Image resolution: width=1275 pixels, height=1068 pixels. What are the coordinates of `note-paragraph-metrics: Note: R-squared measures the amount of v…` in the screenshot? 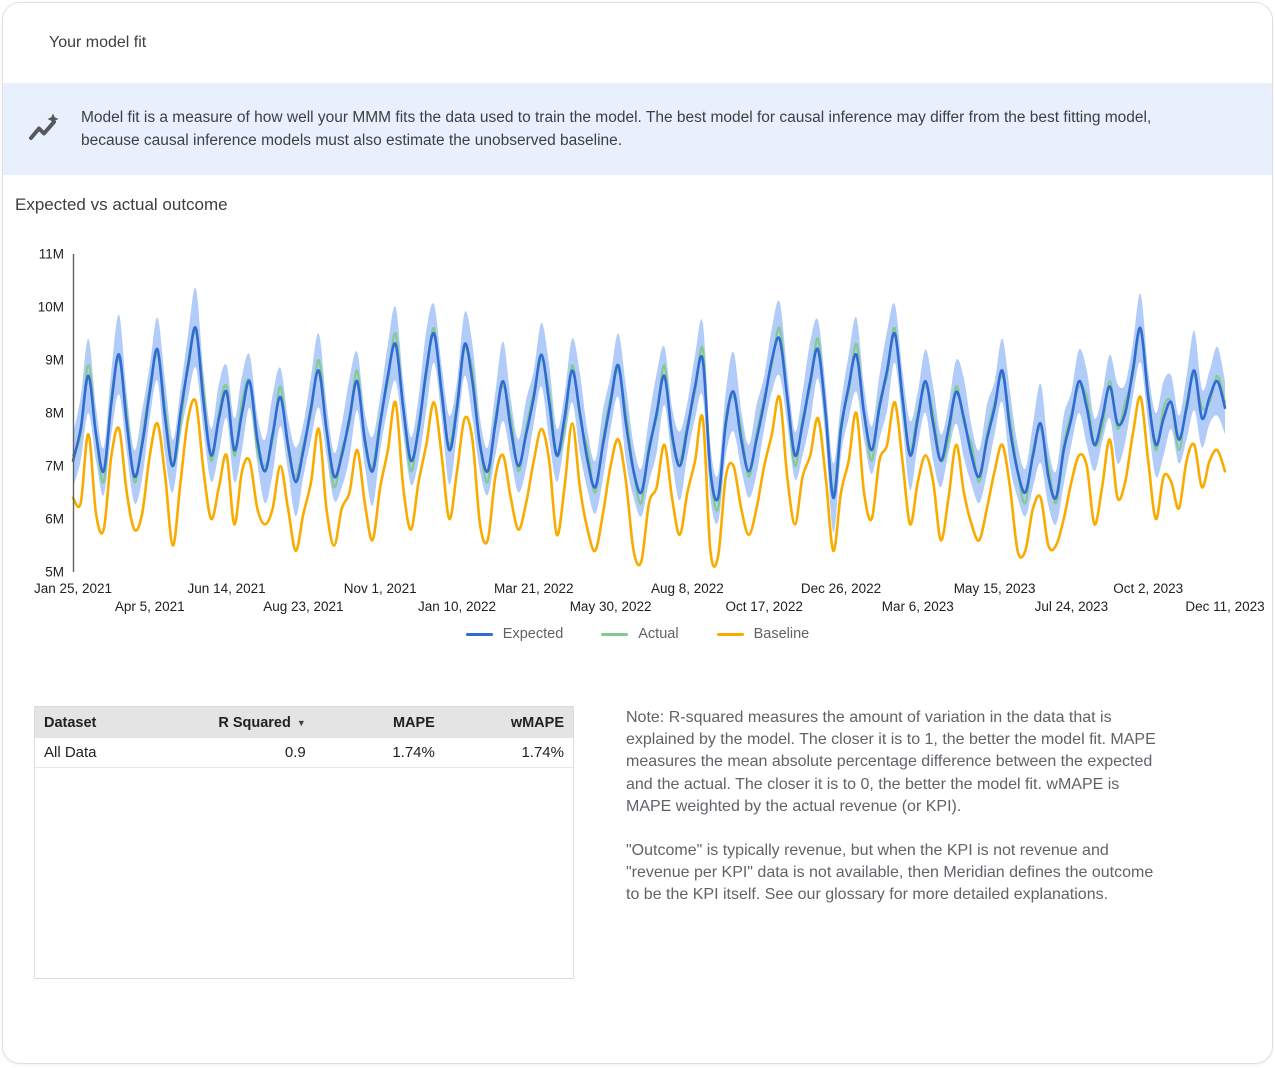 It's located at (891, 762).